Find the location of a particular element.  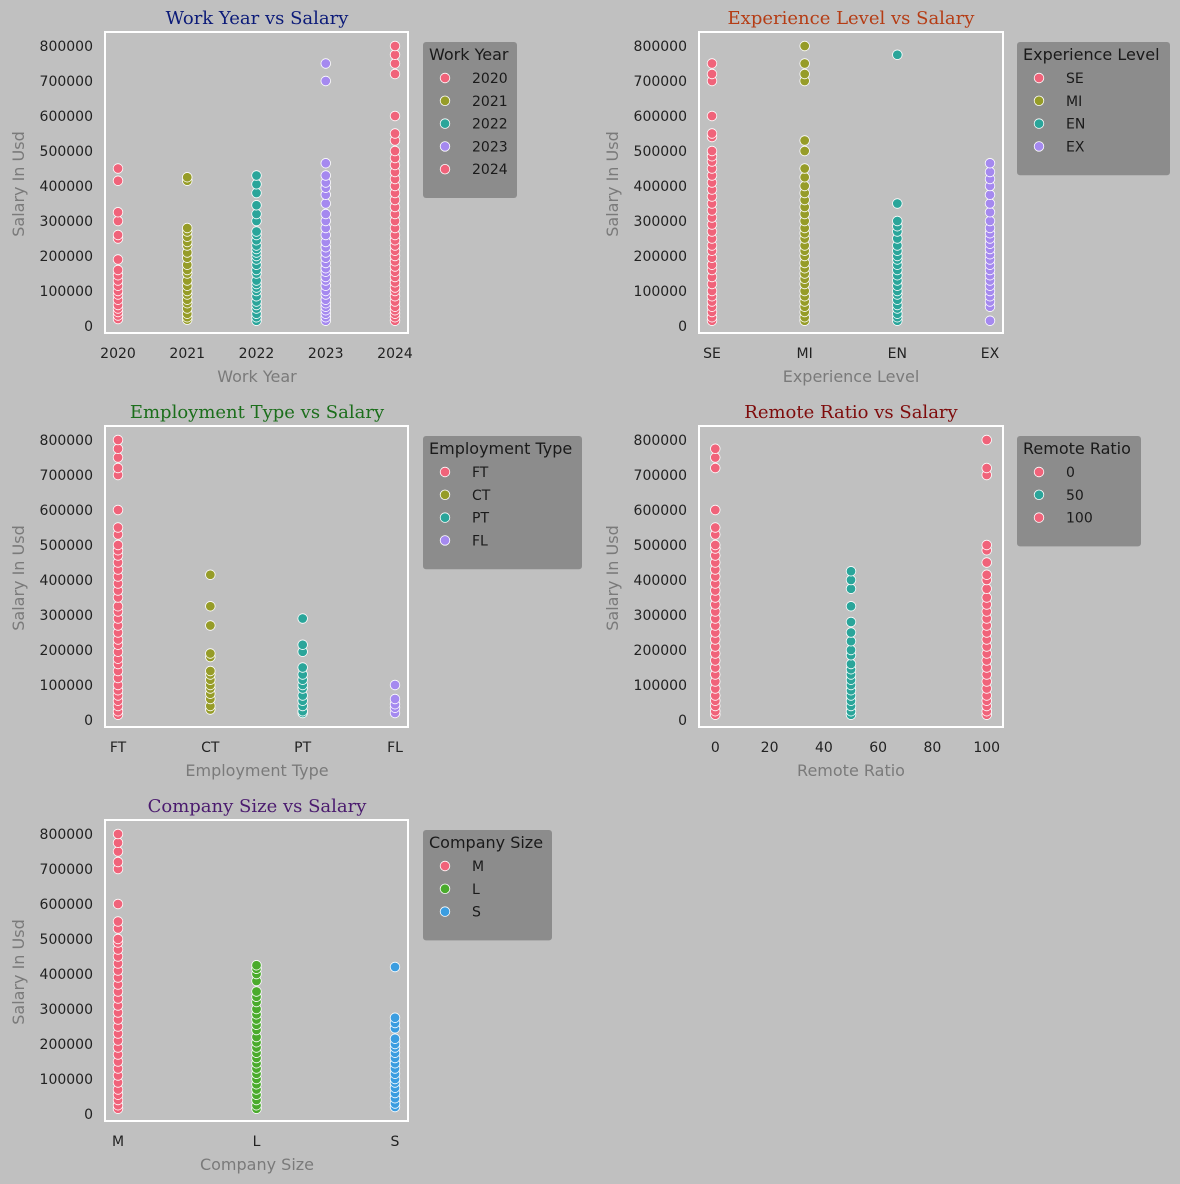

legend-entry: L is located at coordinates (476, 890).